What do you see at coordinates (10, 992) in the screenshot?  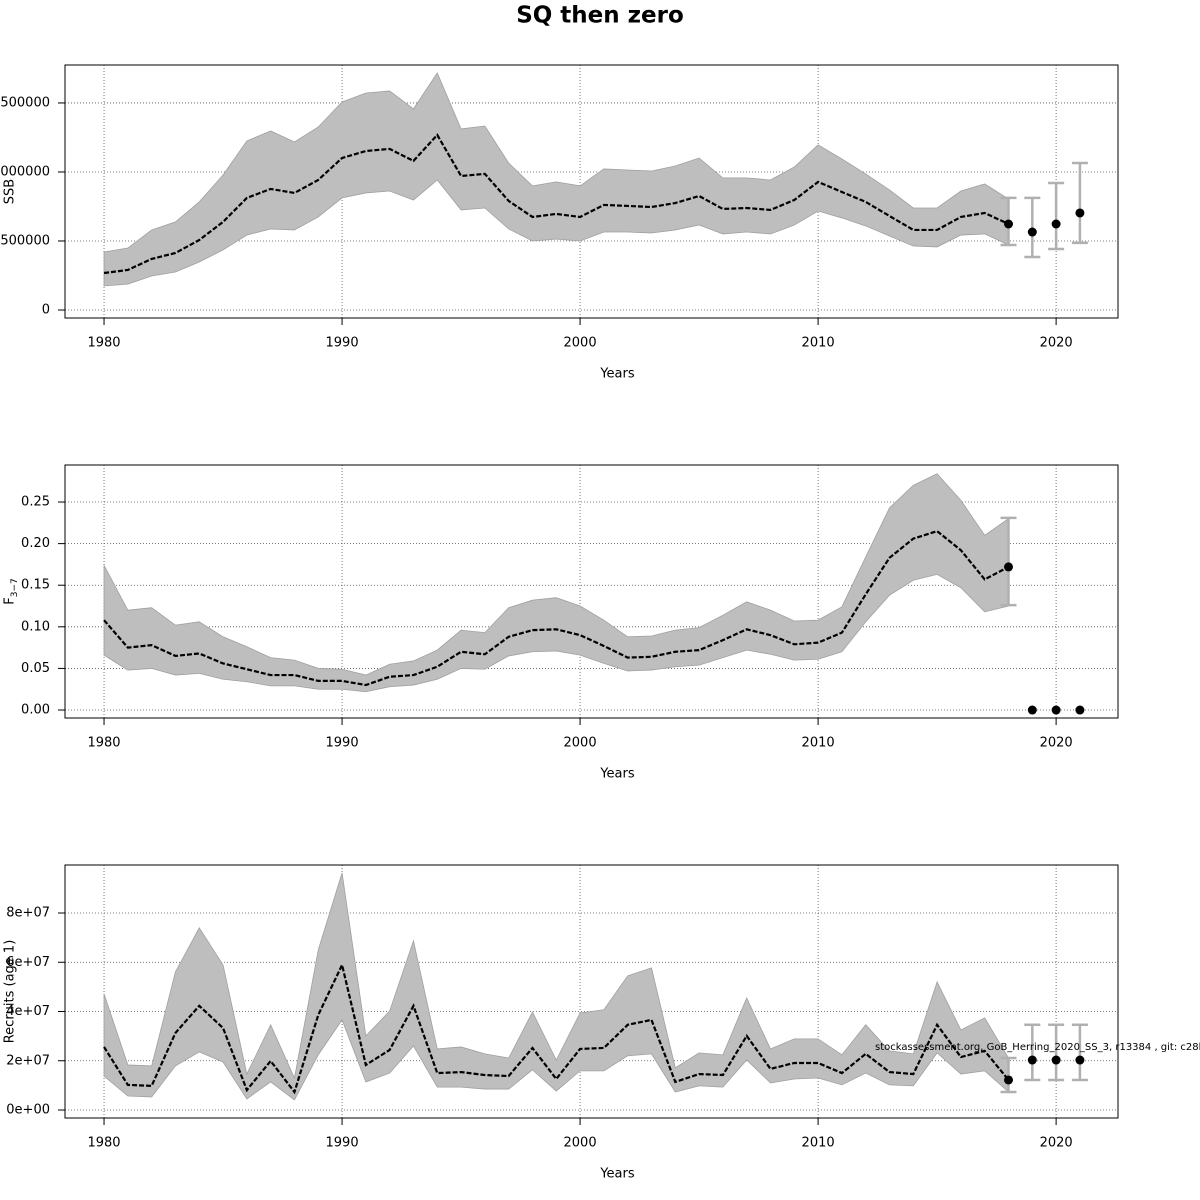 I see `y-axis-label: Recruits (age 1)` at bounding box center [10, 992].